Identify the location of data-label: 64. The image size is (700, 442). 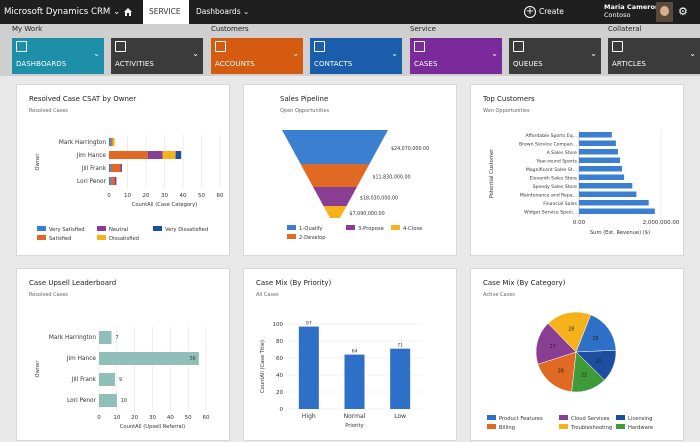
(355, 352).